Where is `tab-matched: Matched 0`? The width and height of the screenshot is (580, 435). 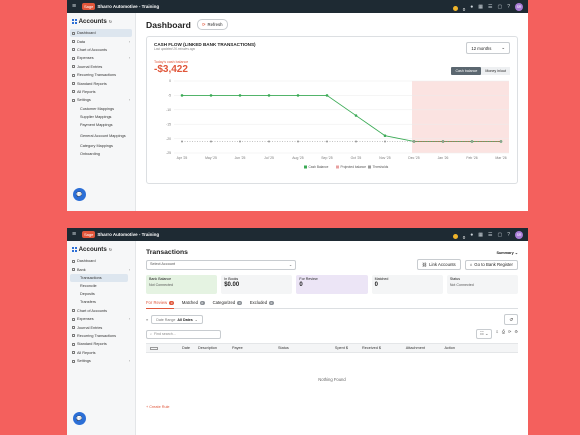
tab-matched: Matched 0 is located at coordinates (193, 302).